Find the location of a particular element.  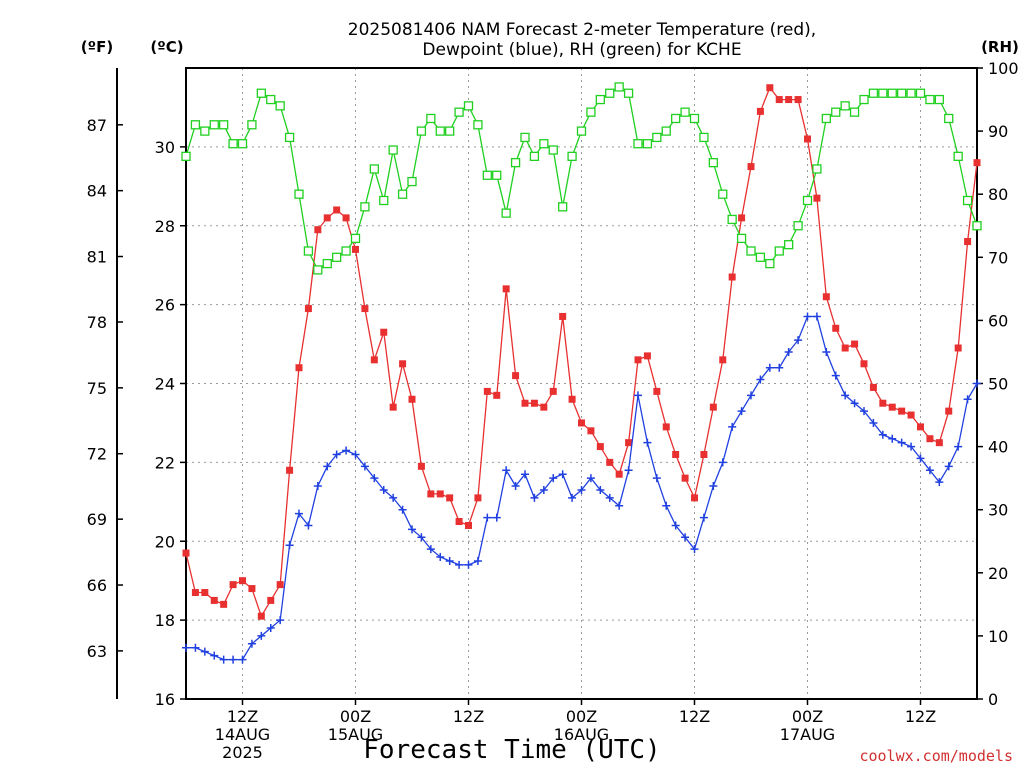

fahrenheit-tick-label: 69 is located at coordinates (97, 519).